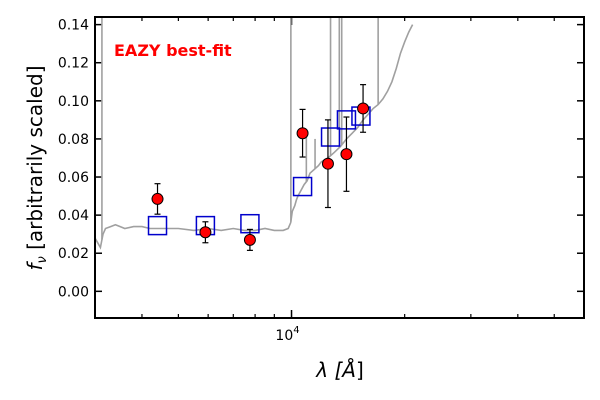 Image resolution: width=600 pixels, height=400 pixels. Describe the element at coordinates (348, 370) in the screenshot. I see `x-axis-unit: Å` at that location.